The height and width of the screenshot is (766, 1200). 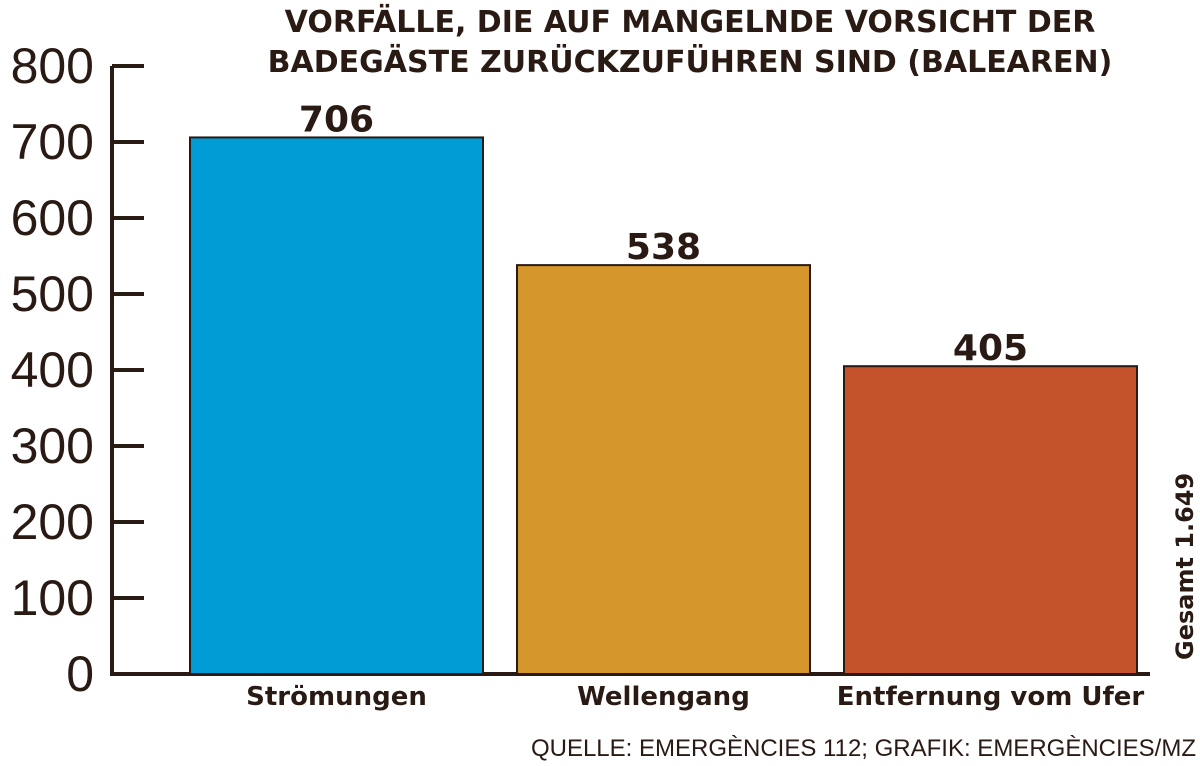 What do you see at coordinates (690, 22) in the screenshot?
I see `chart-title-line-1: VORFÄLLE, DIE AUF MANGELNDE VORSICHT DER` at bounding box center [690, 22].